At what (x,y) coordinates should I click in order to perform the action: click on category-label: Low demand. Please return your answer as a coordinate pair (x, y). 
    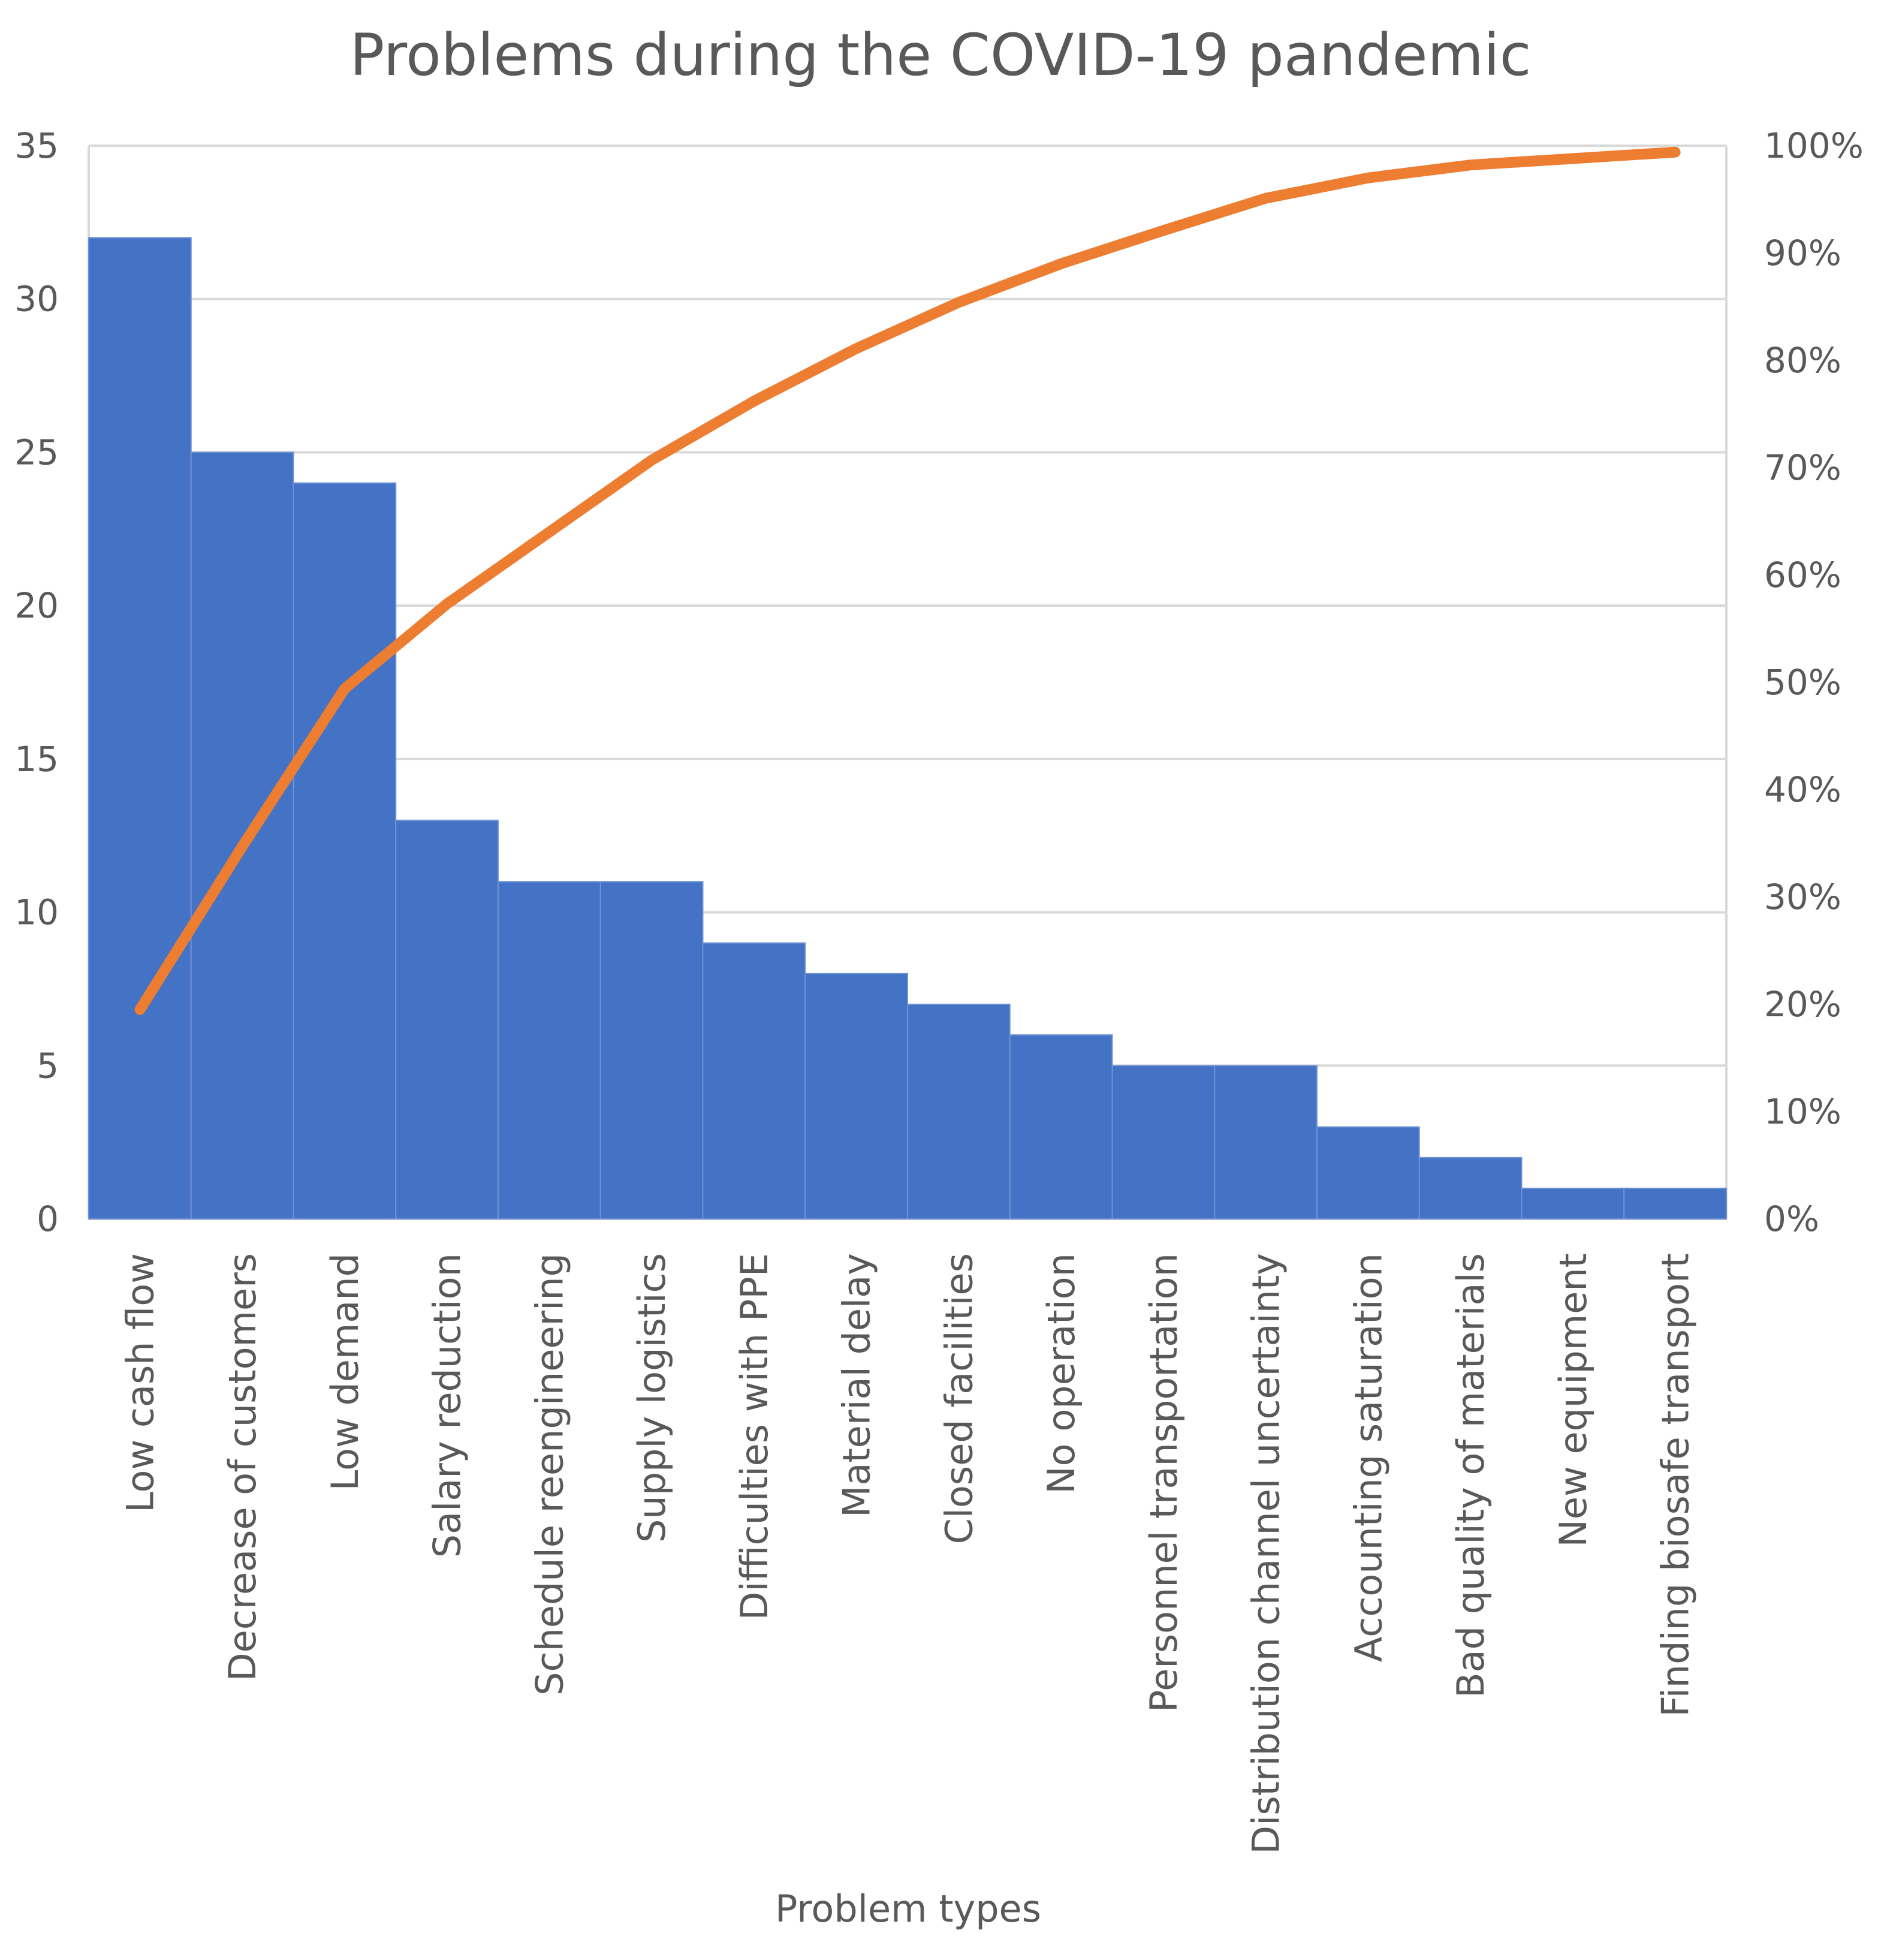
    Looking at the image, I should click on (345, 1372).